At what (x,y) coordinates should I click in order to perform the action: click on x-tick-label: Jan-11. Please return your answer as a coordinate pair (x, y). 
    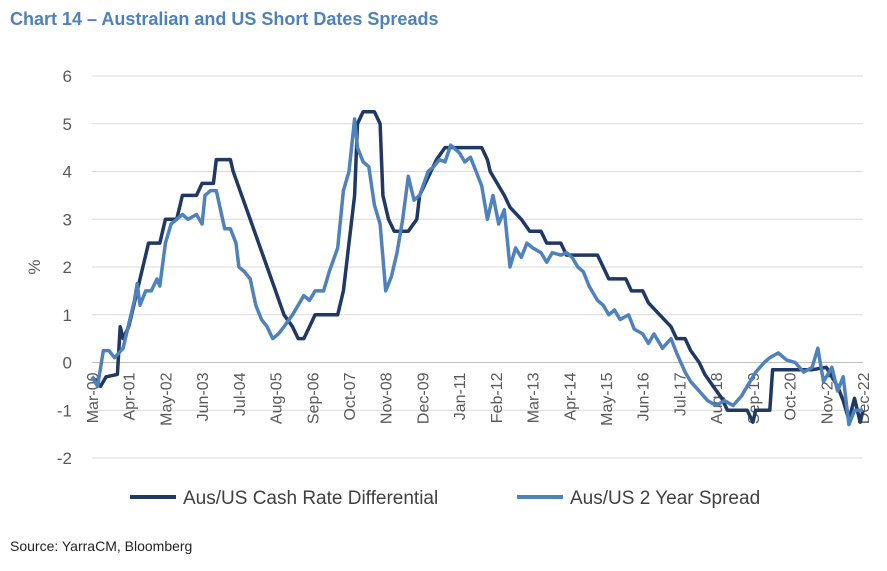
    Looking at the image, I should click on (460, 396).